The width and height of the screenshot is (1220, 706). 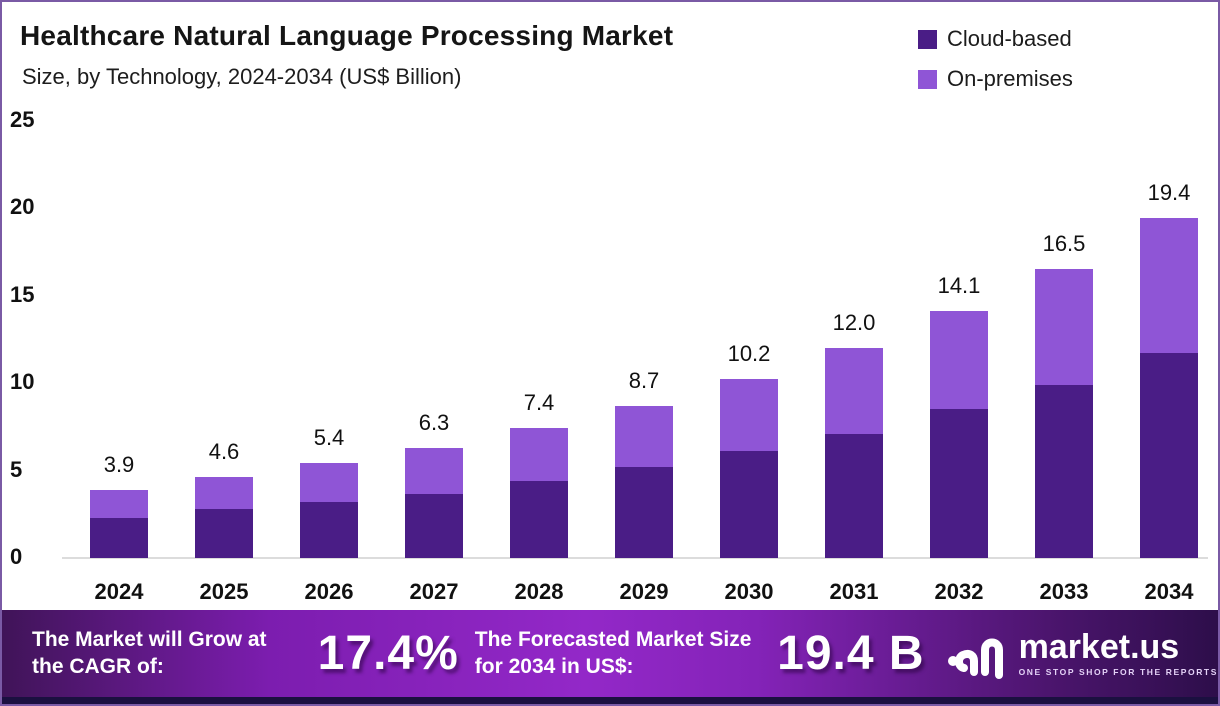 I want to click on y-axis-tick: 10, so click(x=22, y=381).